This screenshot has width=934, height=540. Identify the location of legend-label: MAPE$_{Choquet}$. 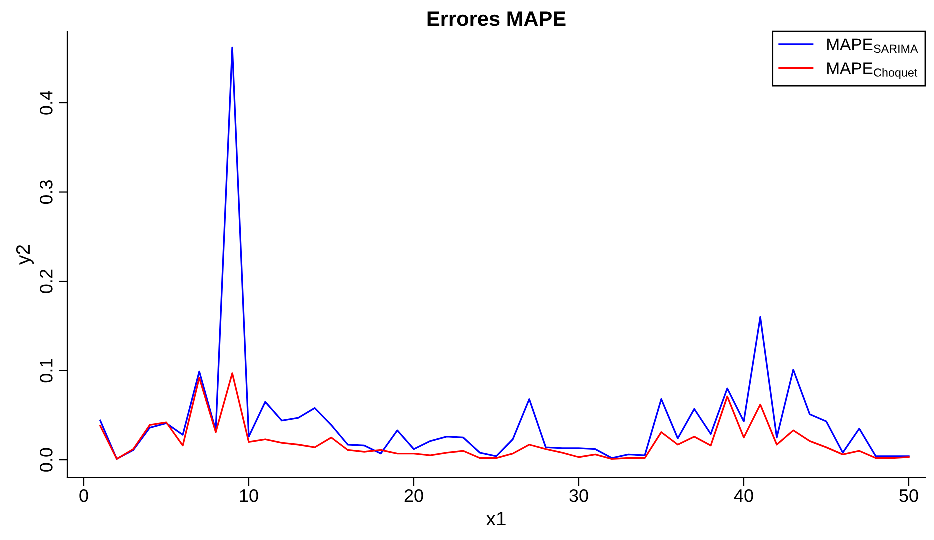
(873, 71).